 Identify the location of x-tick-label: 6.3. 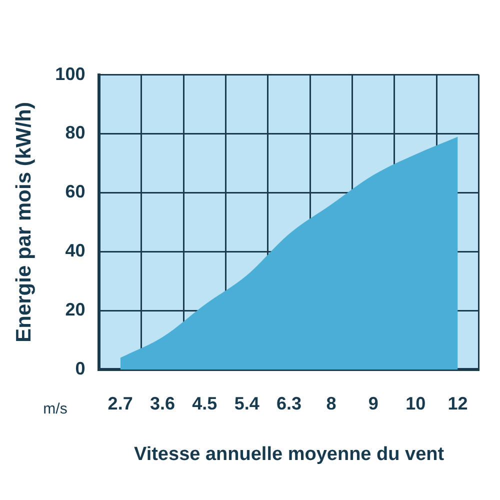
(289, 403).